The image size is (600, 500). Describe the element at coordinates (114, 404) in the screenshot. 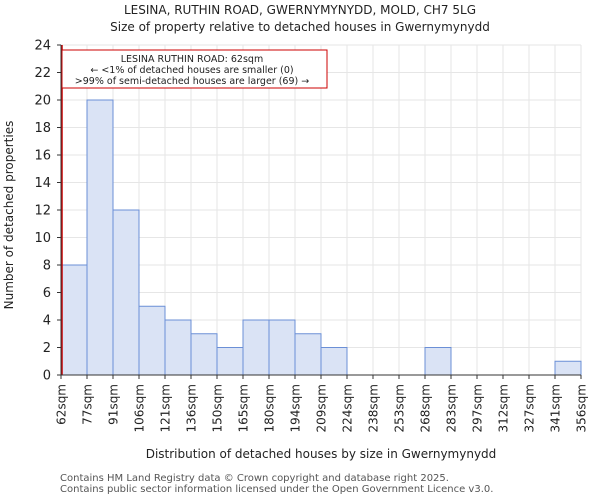

I see `x-tick-label: 91sqm` at that location.